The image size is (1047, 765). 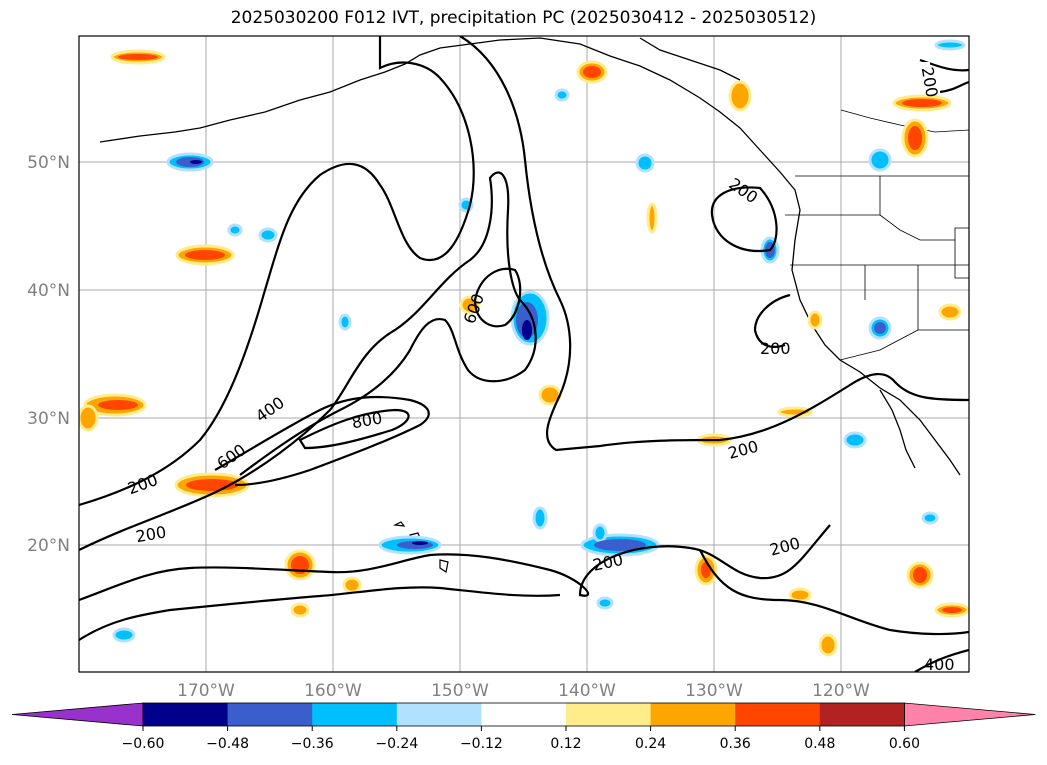 What do you see at coordinates (312, 744) in the screenshot?
I see `colorbar-tick-label: −0.36` at bounding box center [312, 744].